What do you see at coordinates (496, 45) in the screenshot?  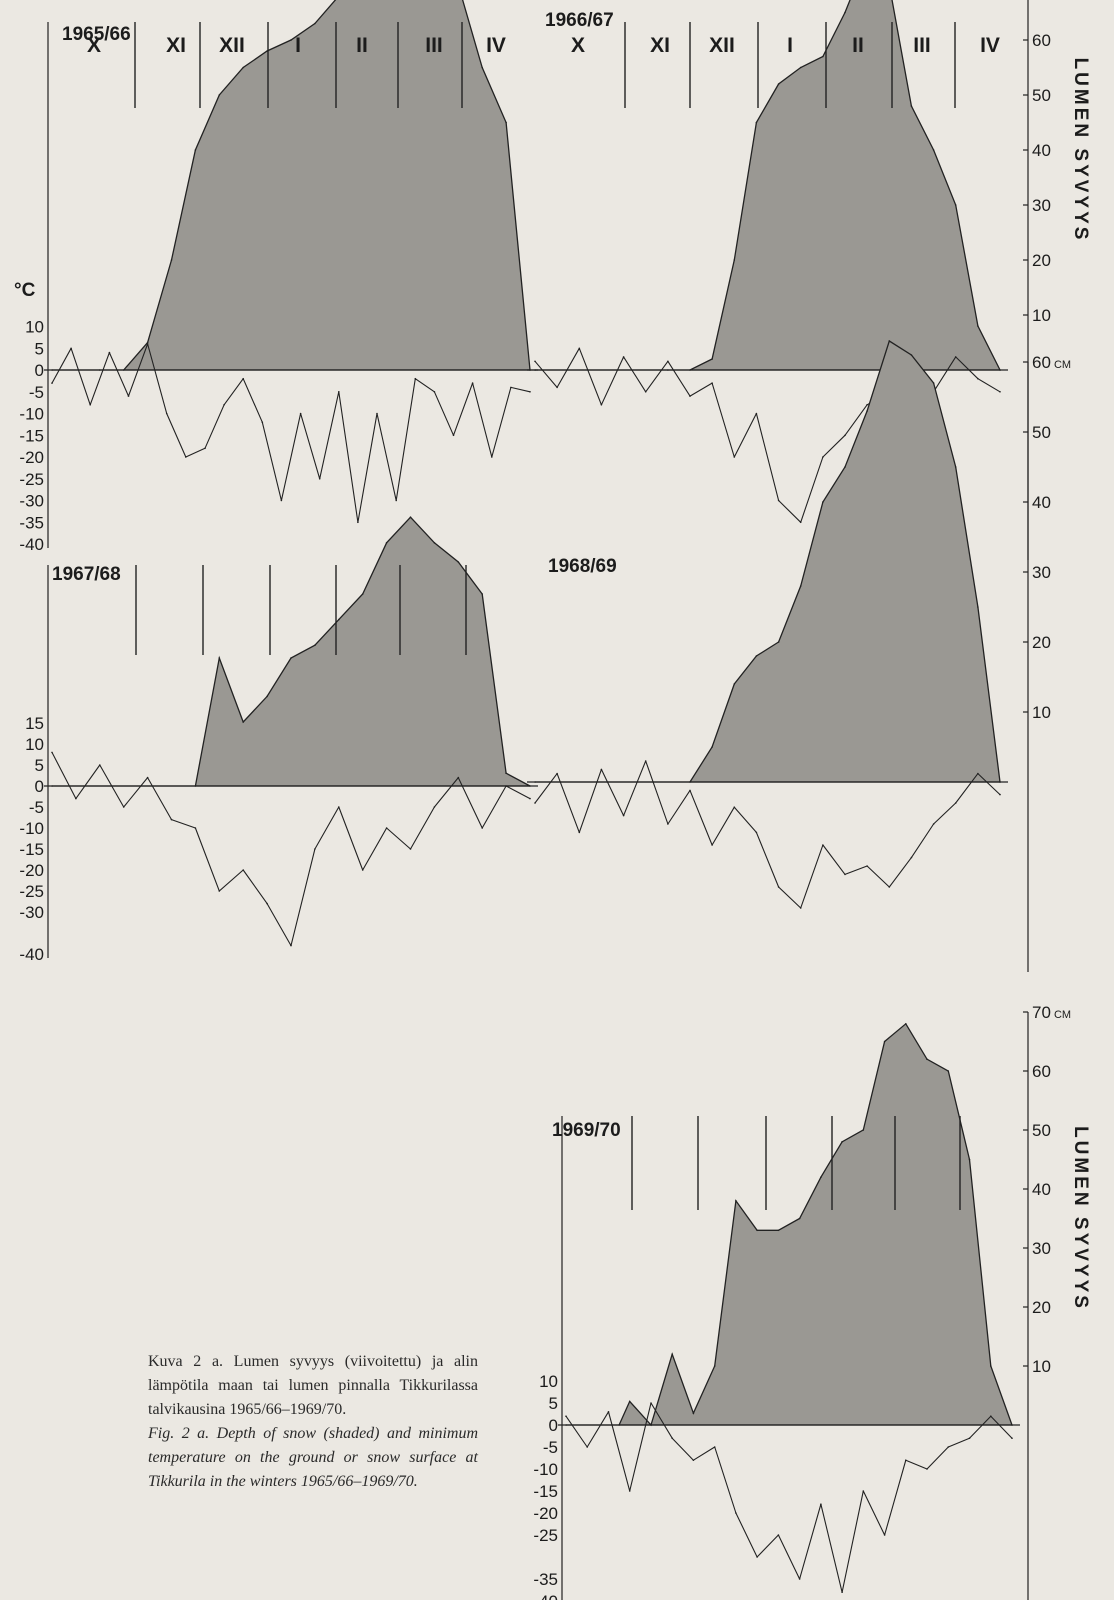 I see `month-label: IV` at bounding box center [496, 45].